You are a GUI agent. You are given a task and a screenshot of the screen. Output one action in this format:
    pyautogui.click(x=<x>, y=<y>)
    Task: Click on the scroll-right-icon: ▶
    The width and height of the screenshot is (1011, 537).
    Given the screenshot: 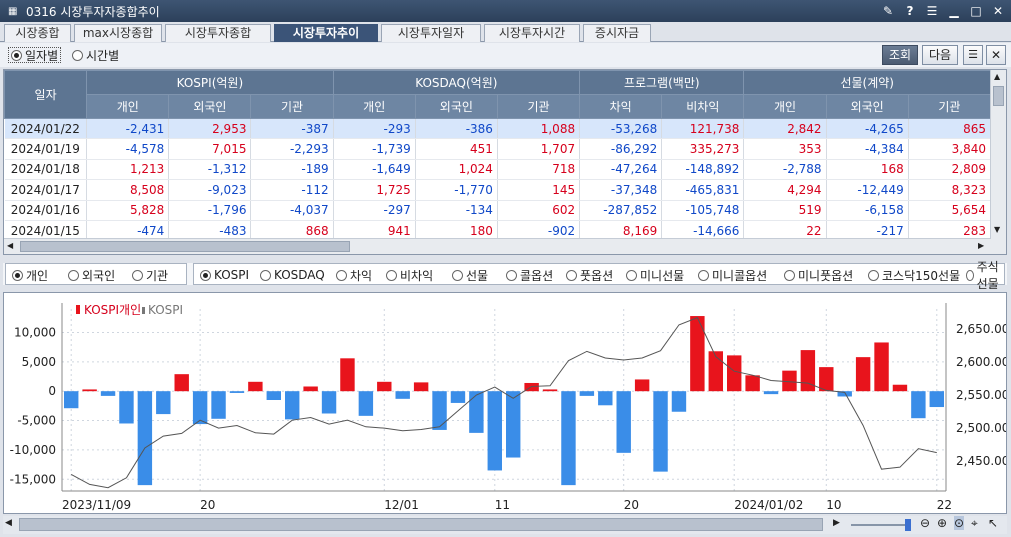 What is the action you would take?
    pyautogui.click(x=981, y=245)
    